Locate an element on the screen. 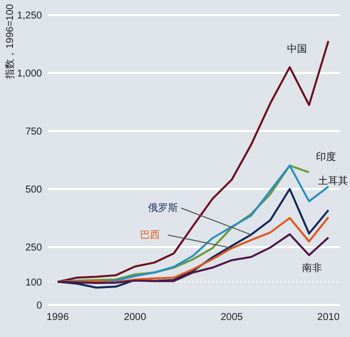  series-label: 南非 is located at coordinates (312, 268).